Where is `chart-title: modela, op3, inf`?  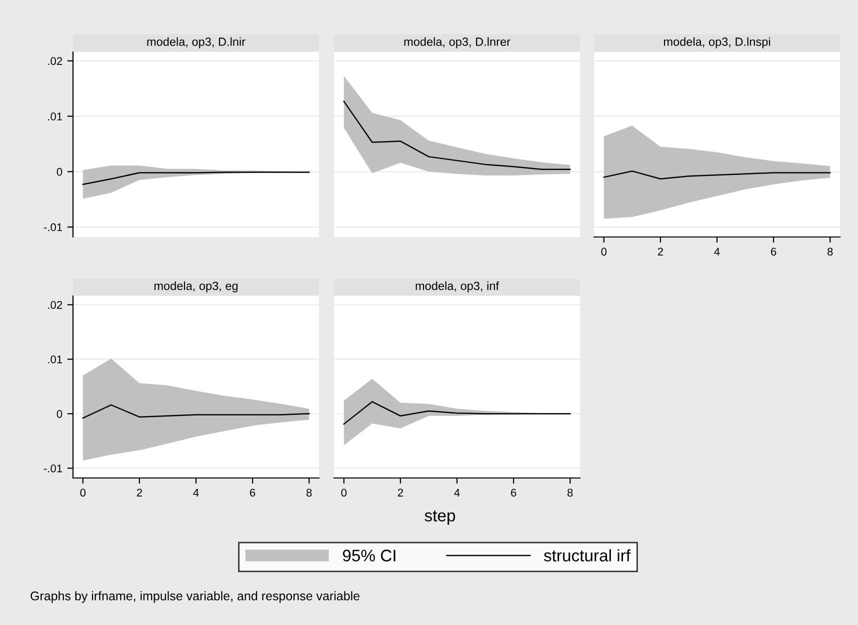
chart-title: modela, op3, inf is located at coordinates (458, 286).